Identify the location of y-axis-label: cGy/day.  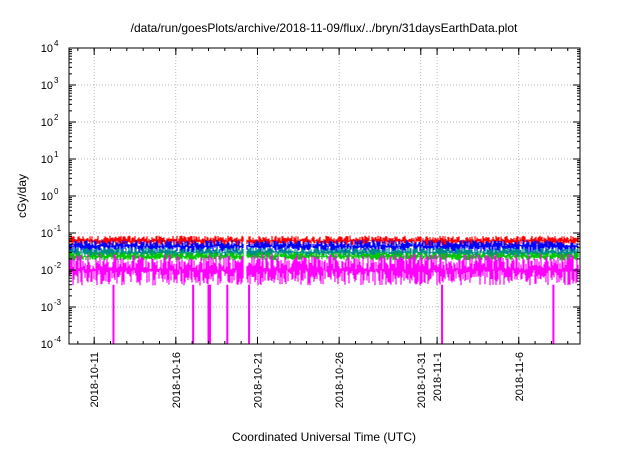
(22, 196).